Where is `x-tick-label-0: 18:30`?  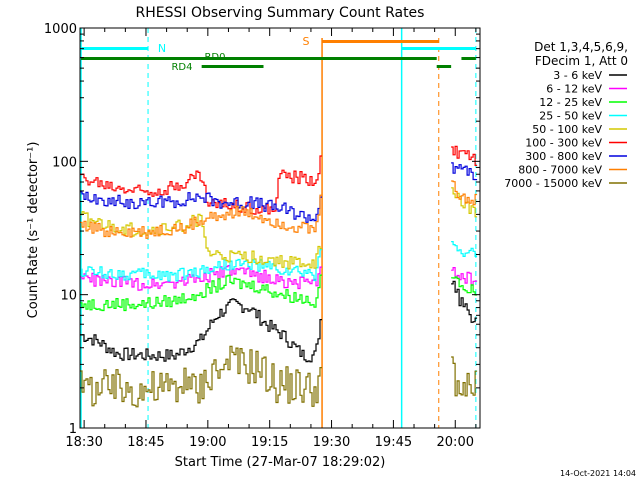 x-tick-label-0: 18:30 is located at coordinates (83, 442).